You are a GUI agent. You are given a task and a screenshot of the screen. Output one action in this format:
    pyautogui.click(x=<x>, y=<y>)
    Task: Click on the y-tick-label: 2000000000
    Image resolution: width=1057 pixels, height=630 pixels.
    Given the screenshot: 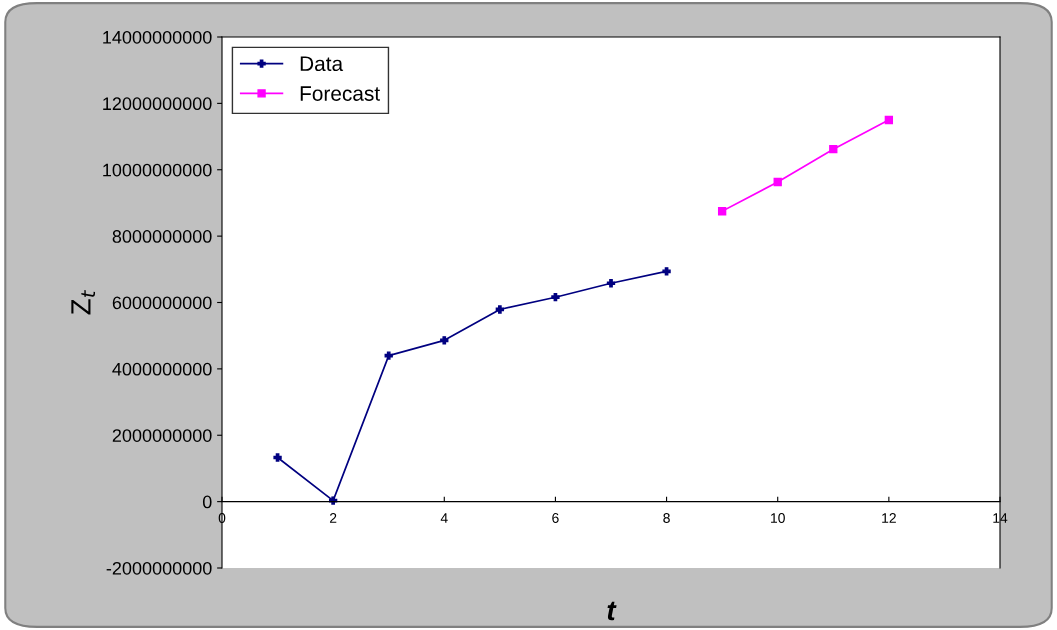 What is the action you would take?
    pyautogui.click(x=162, y=435)
    